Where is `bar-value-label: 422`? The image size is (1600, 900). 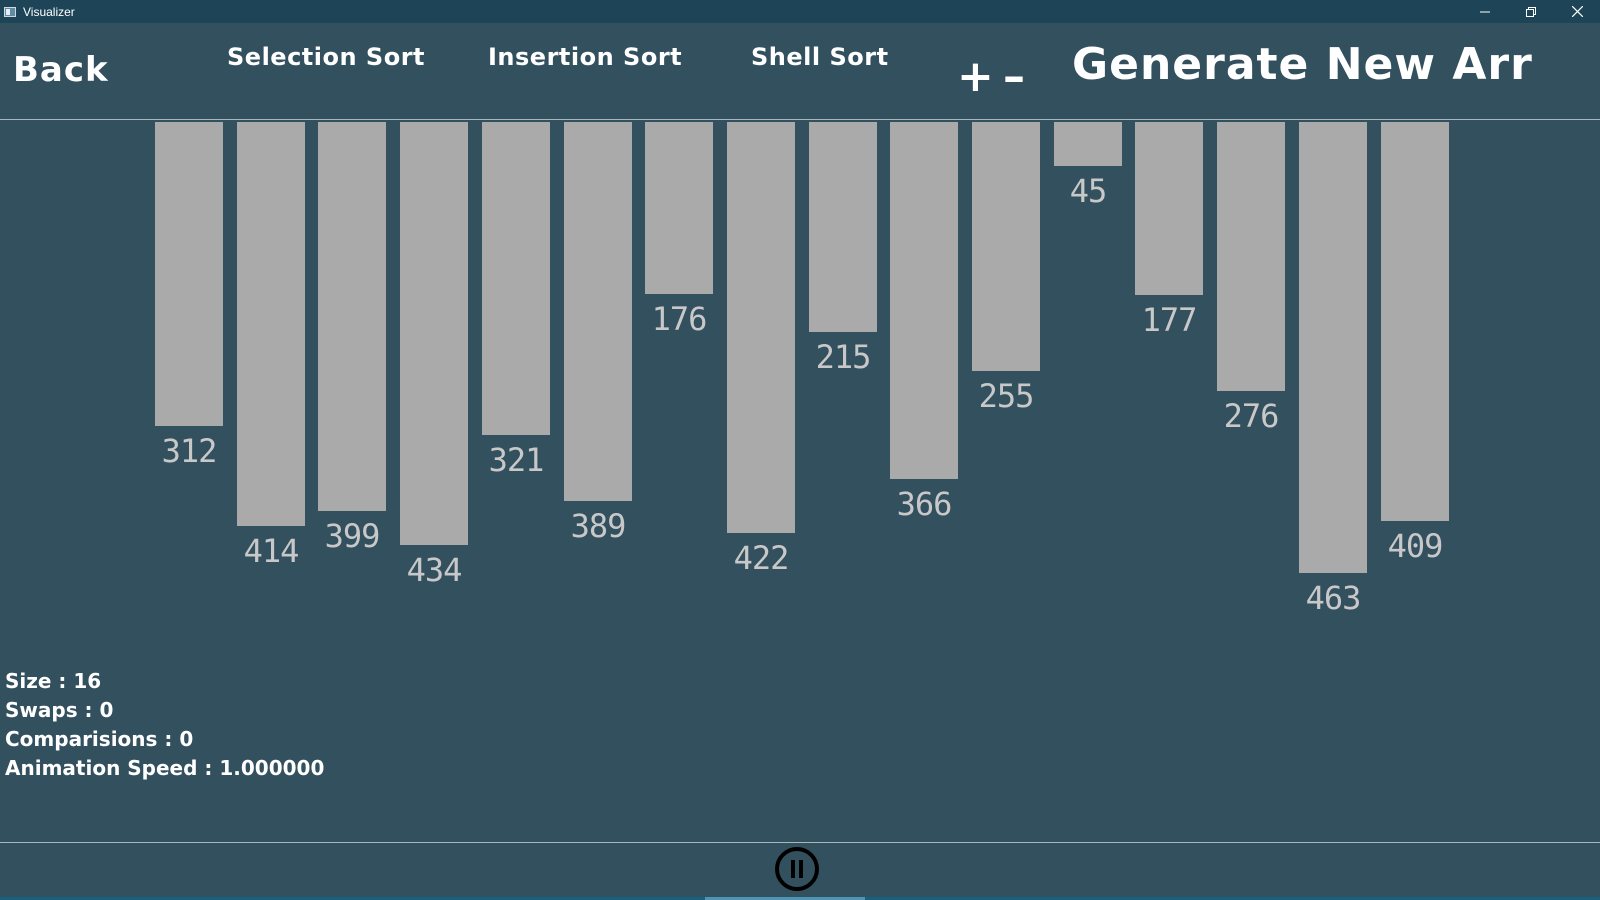
bar-value-label: 422 is located at coordinates (761, 558).